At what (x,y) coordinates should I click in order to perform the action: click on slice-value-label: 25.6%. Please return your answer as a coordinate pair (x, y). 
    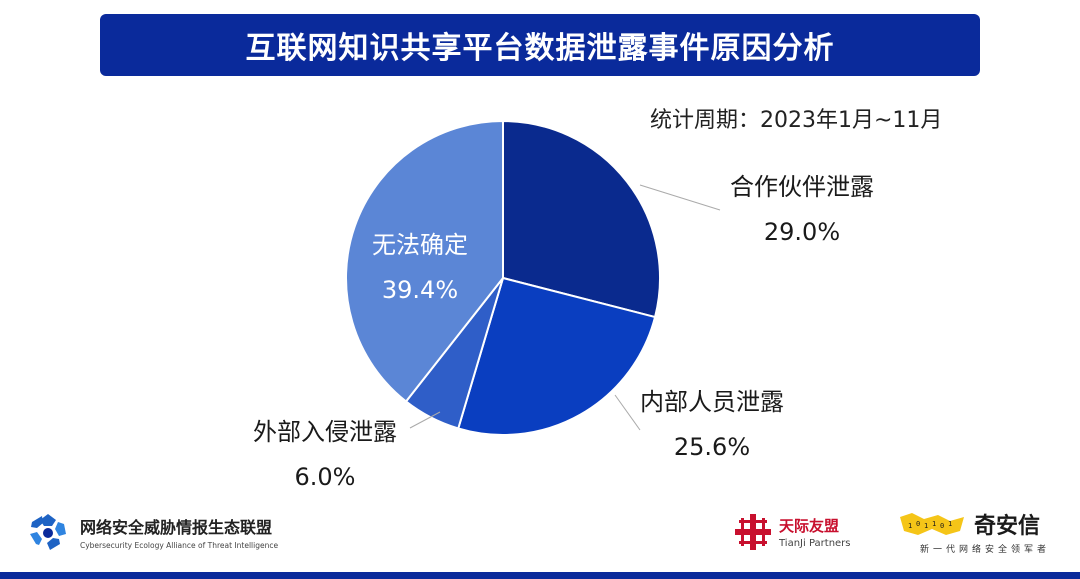
    Looking at the image, I should click on (712, 447).